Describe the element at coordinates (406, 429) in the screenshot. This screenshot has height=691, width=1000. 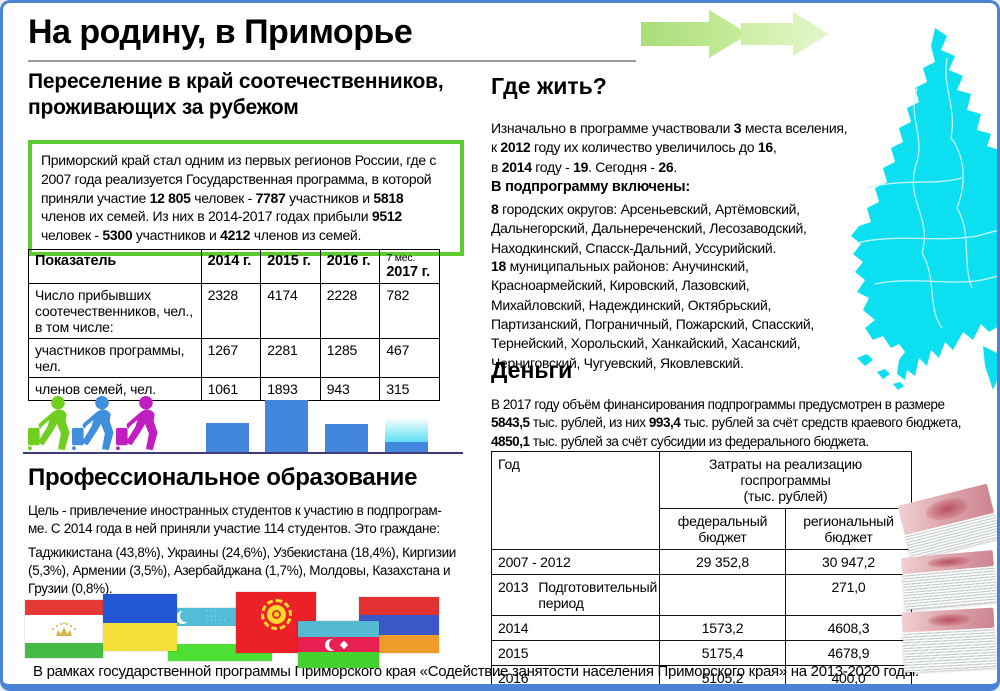
I see `bar-2017-gradient-cap` at that location.